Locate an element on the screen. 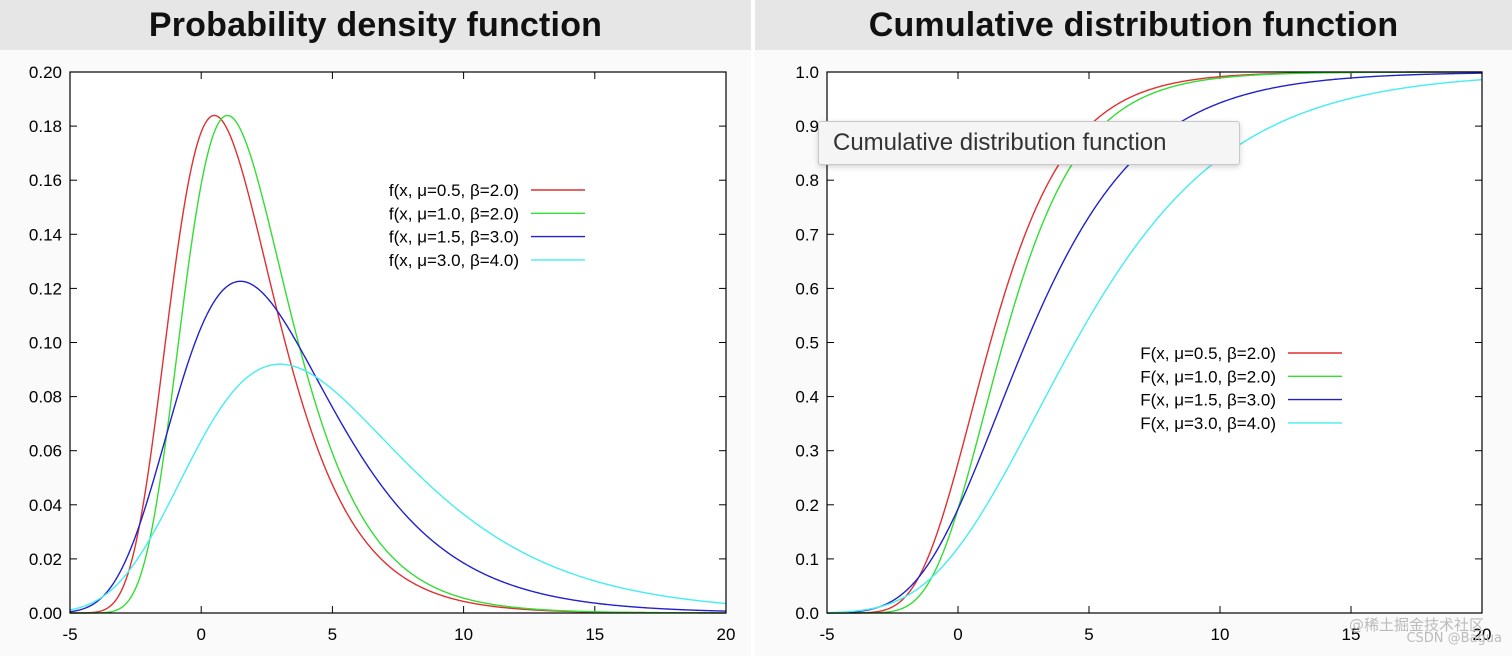 The width and height of the screenshot is (1512, 656). watermark-csdn: CSDN @Bagua is located at coordinates (1454, 638).